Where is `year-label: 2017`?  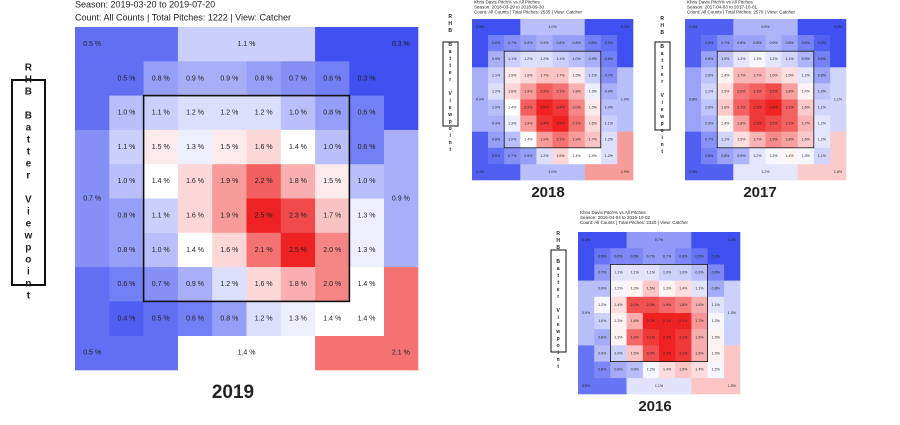
year-label: 2017 is located at coordinates (759, 192).